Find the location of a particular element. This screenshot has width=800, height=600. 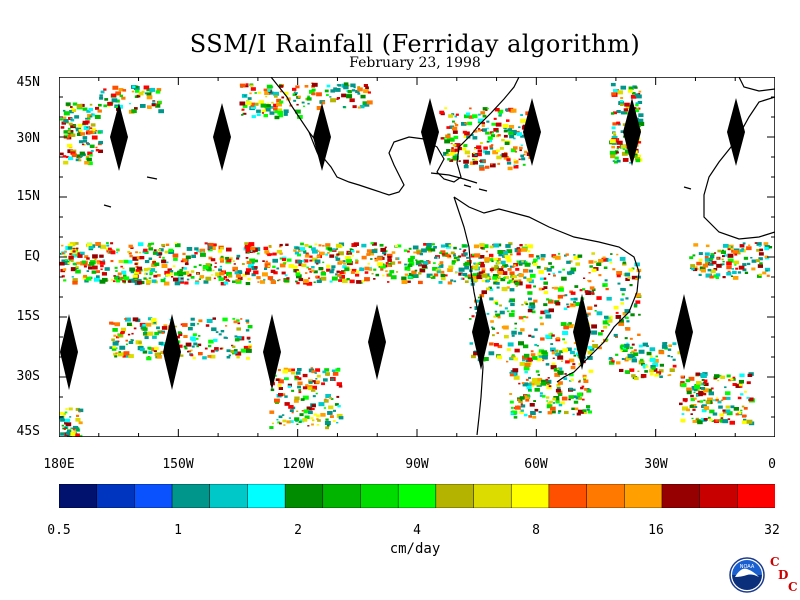

map-date: February 23, 1998 is located at coordinates (415, 63).